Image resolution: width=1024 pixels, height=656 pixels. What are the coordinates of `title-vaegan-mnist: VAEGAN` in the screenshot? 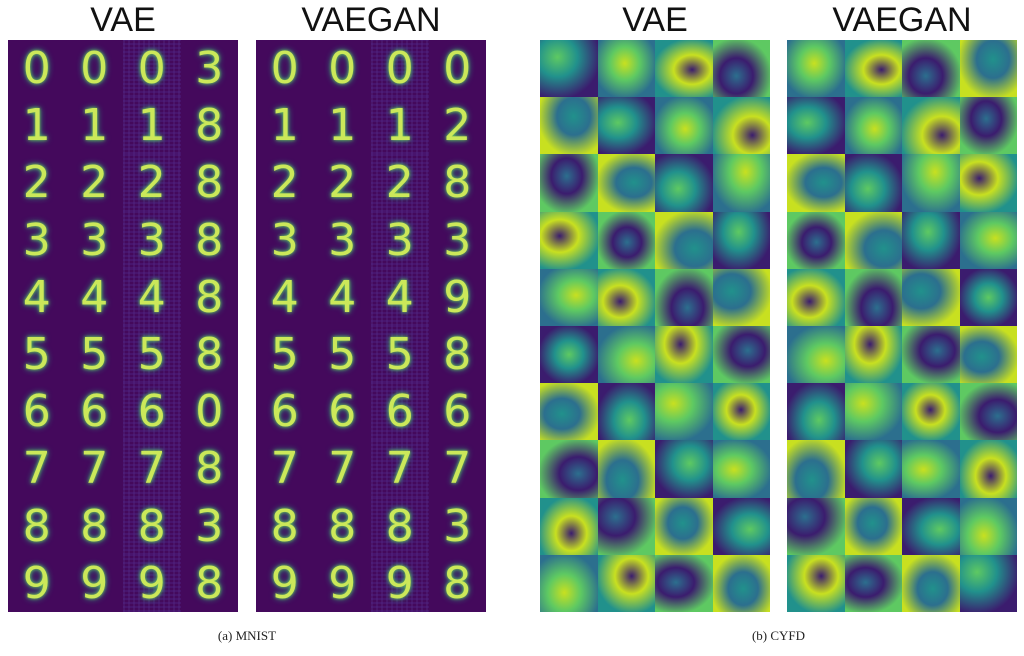 It's located at (371, 20).